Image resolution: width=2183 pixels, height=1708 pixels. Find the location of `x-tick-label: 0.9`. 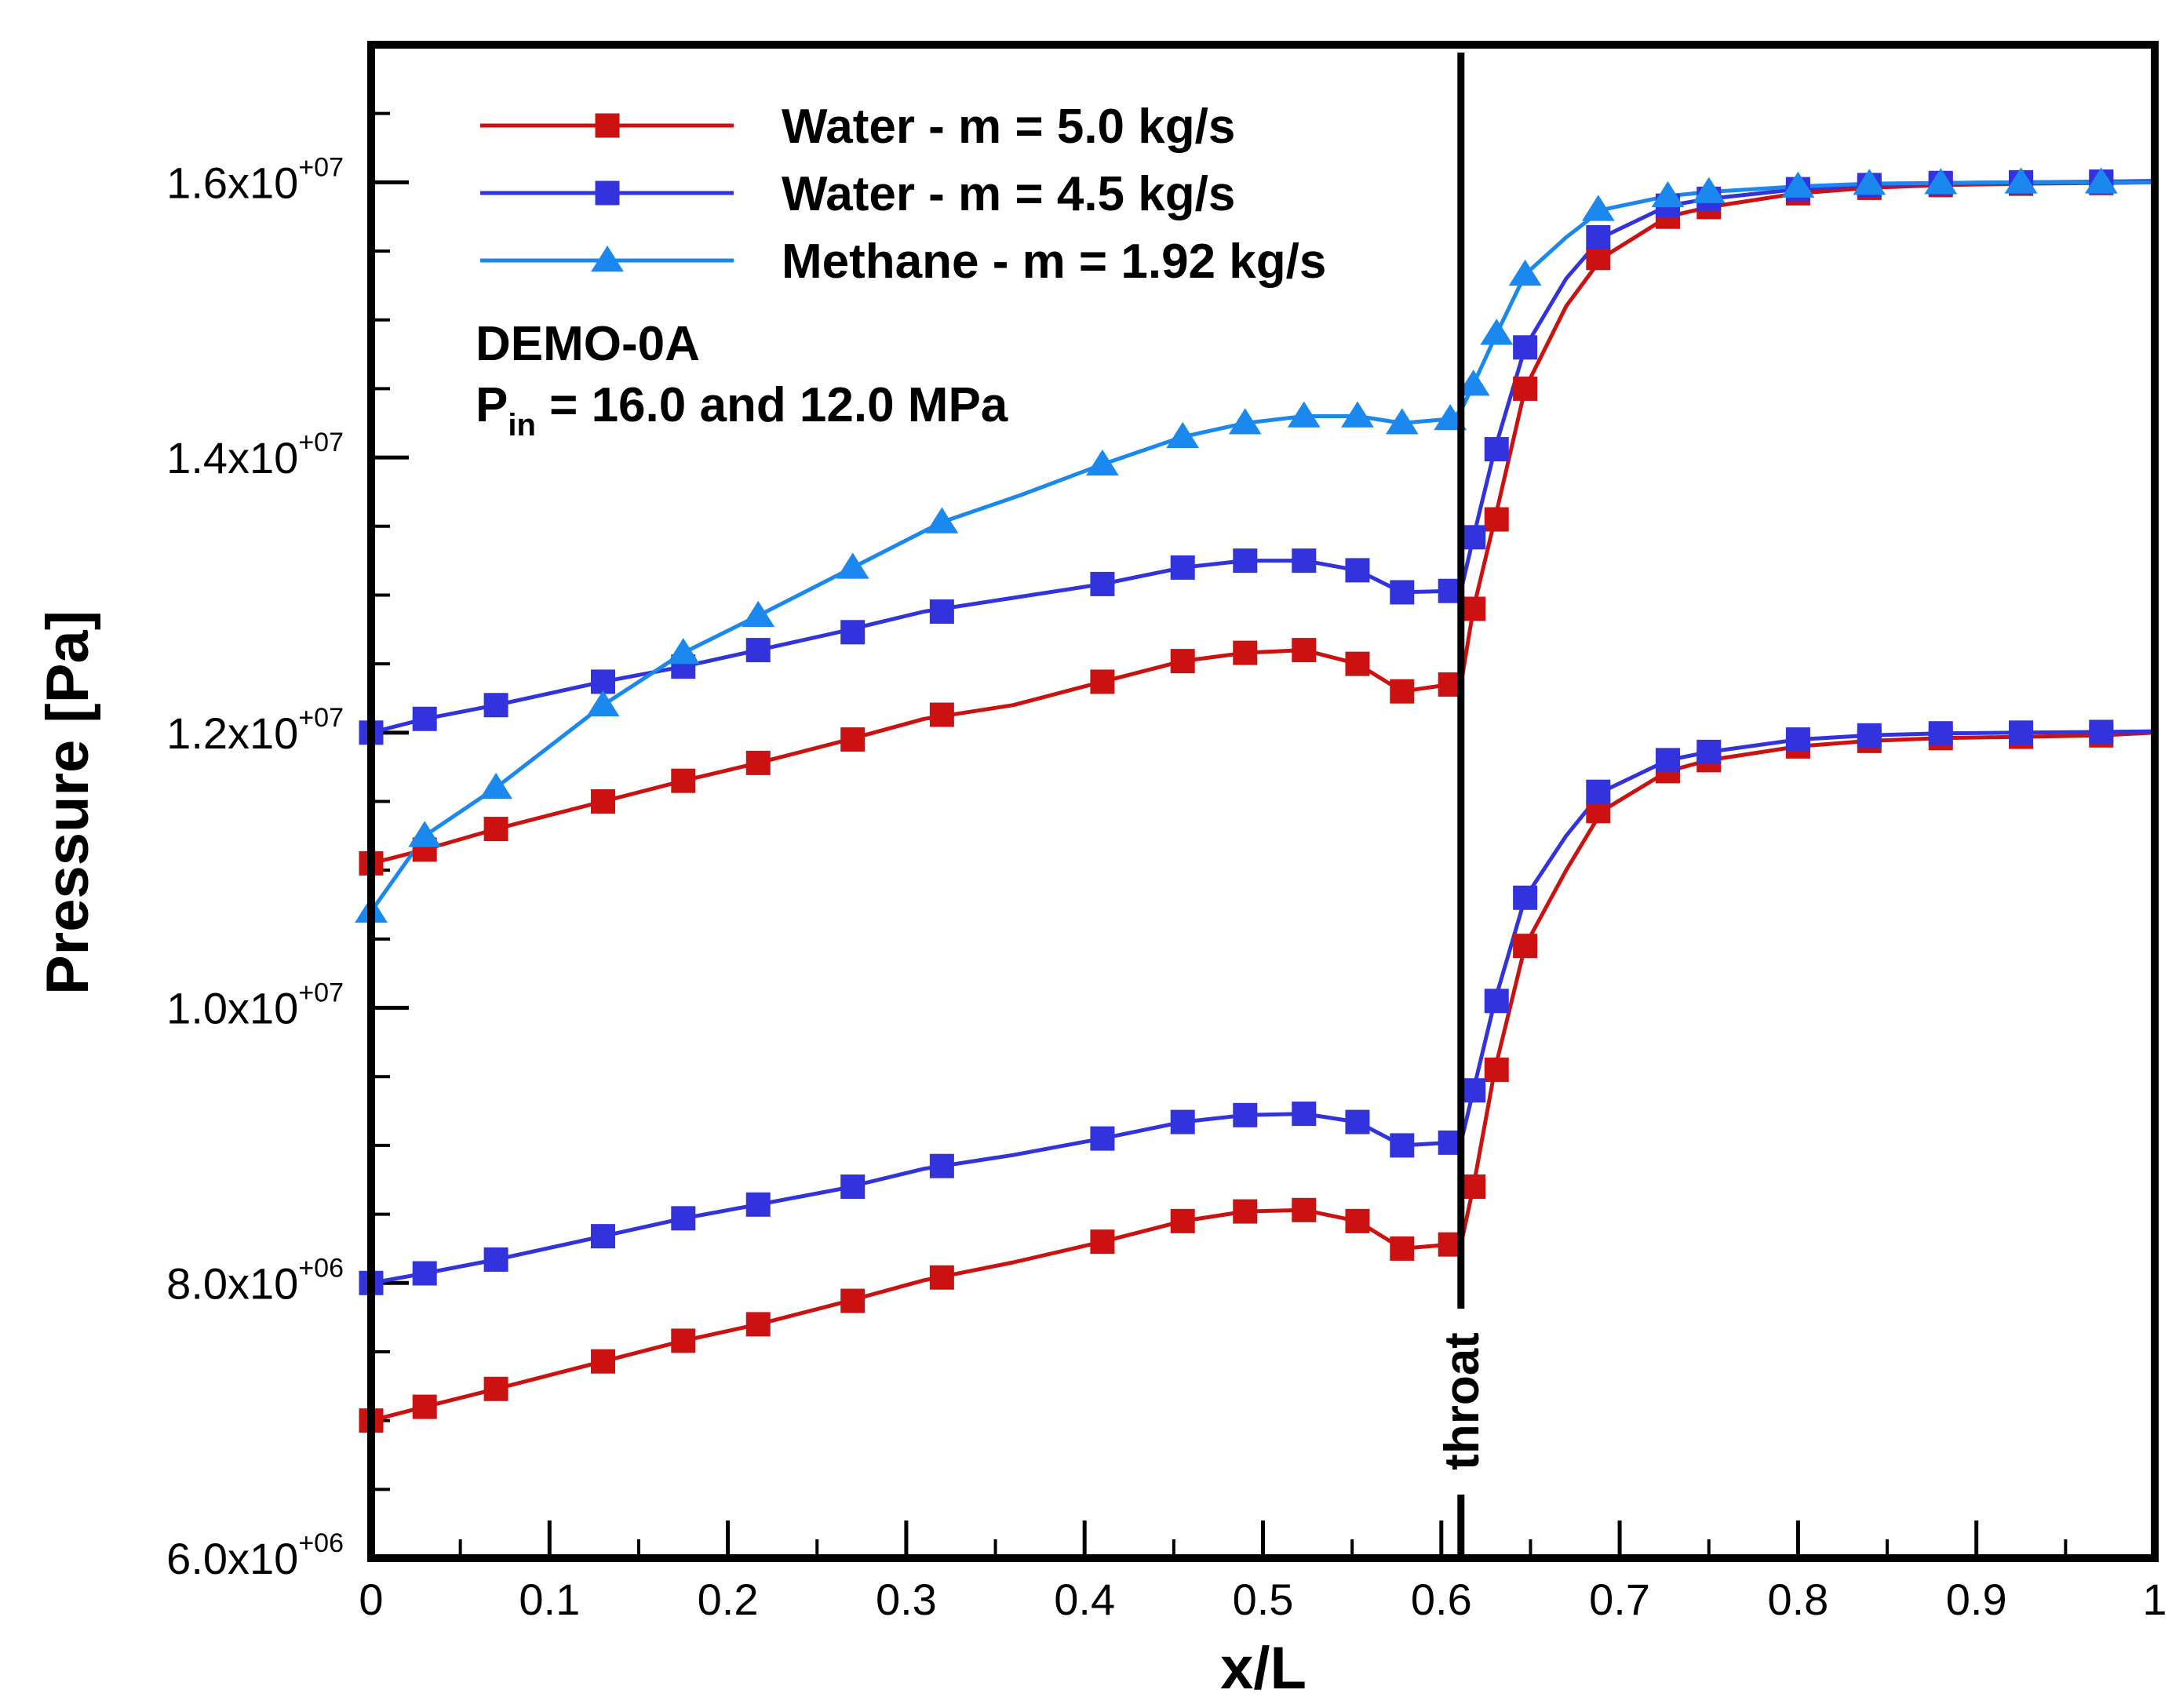

x-tick-label: 0.9 is located at coordinates (1977, 1599).